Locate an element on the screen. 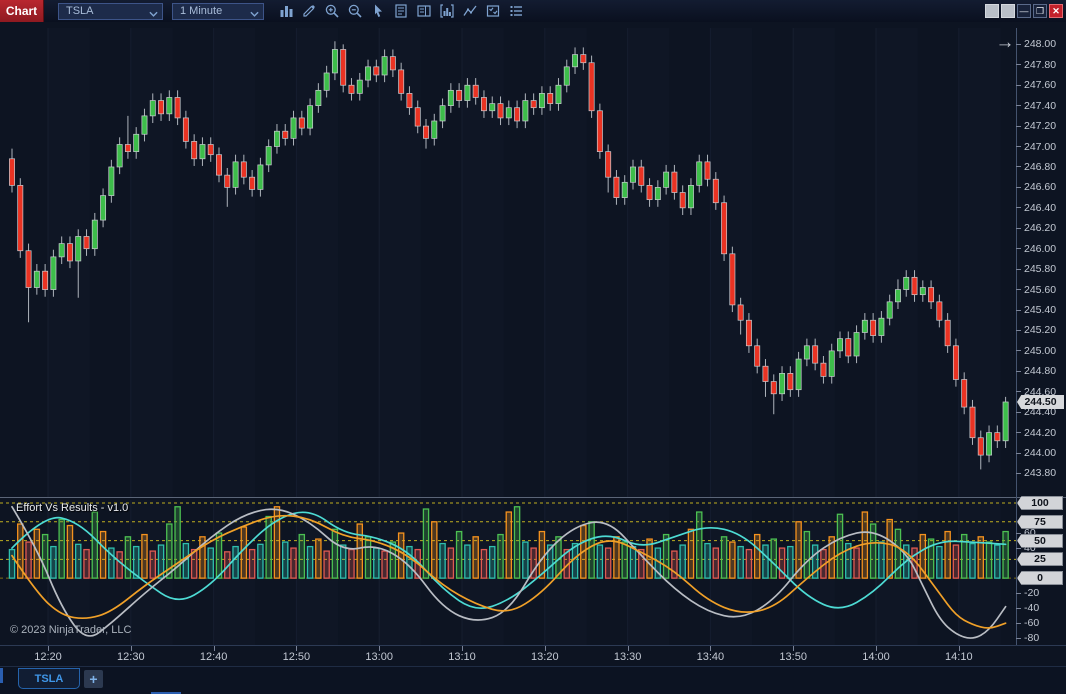  indicator-level-tag: 75 is located at coordinates (1040, 521).